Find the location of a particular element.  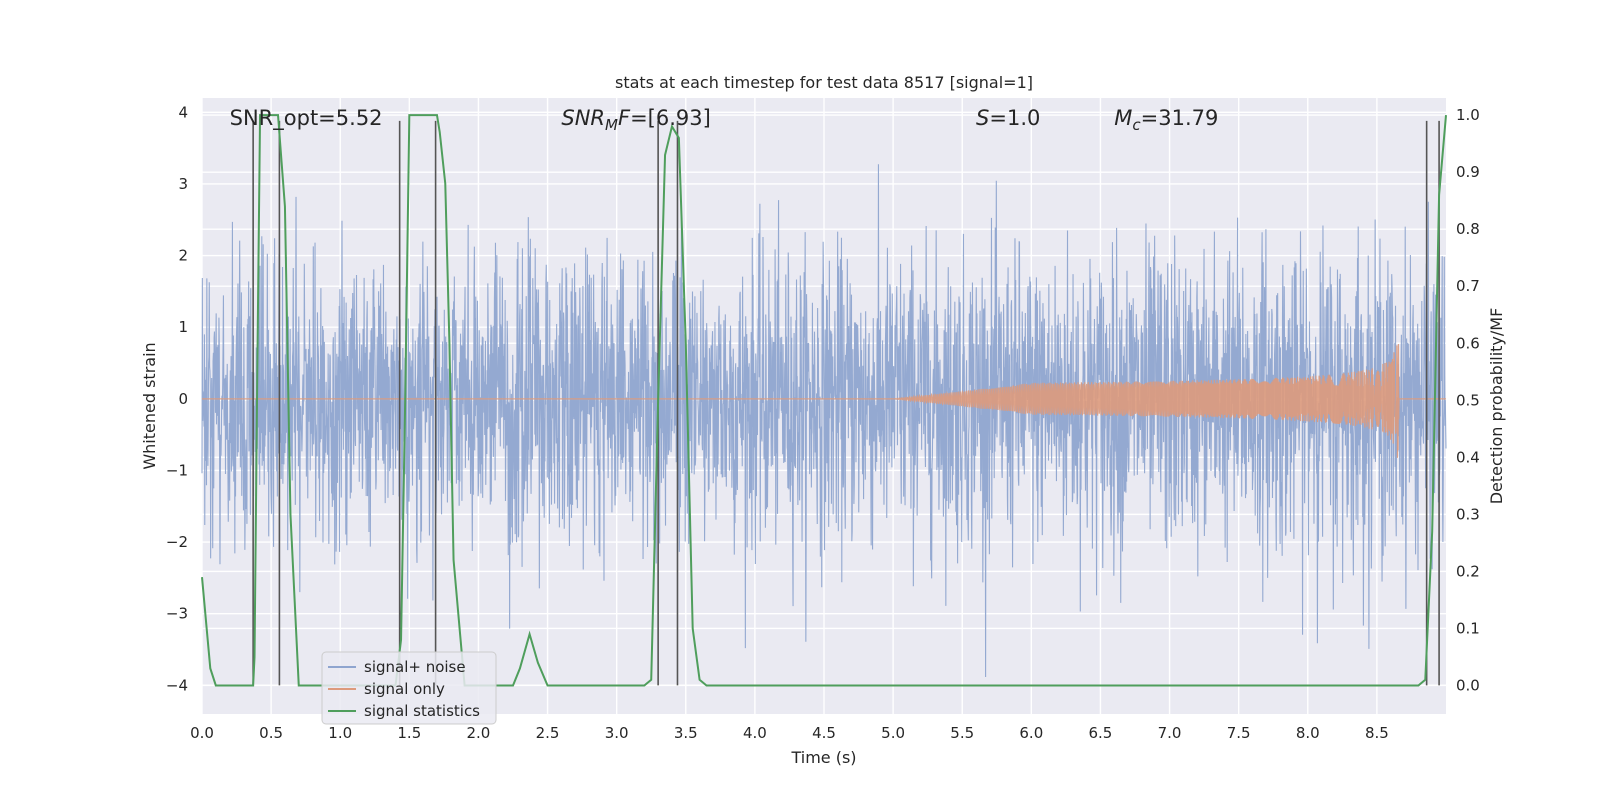

x-tick-label: 4.5 is located at coordinates (824, 733).